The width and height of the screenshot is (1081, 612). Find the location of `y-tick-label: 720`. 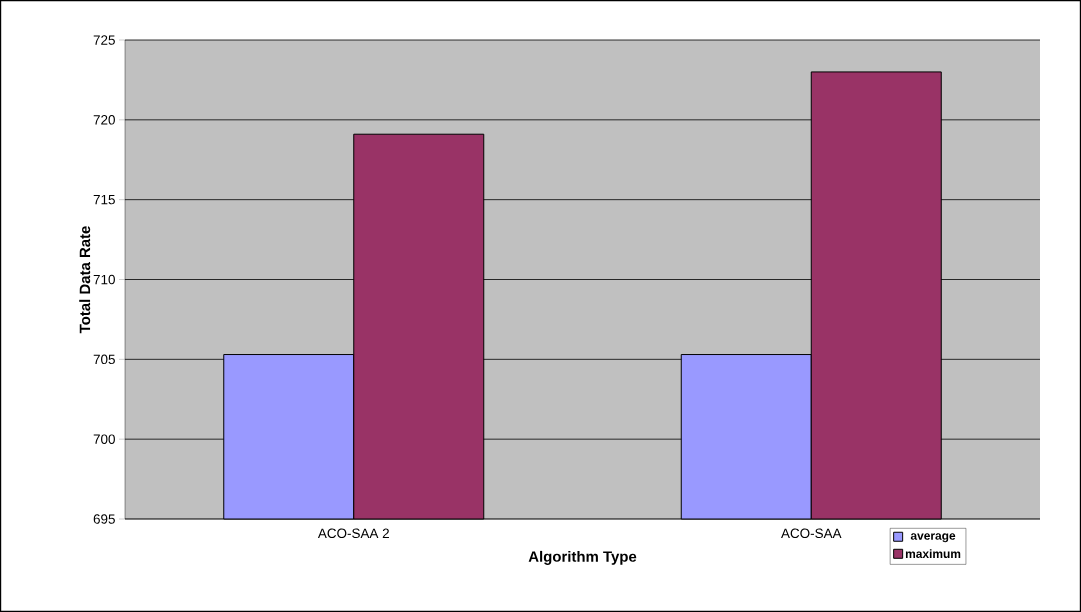

y-tick-label: 720 is located at coordinates (104, 120).